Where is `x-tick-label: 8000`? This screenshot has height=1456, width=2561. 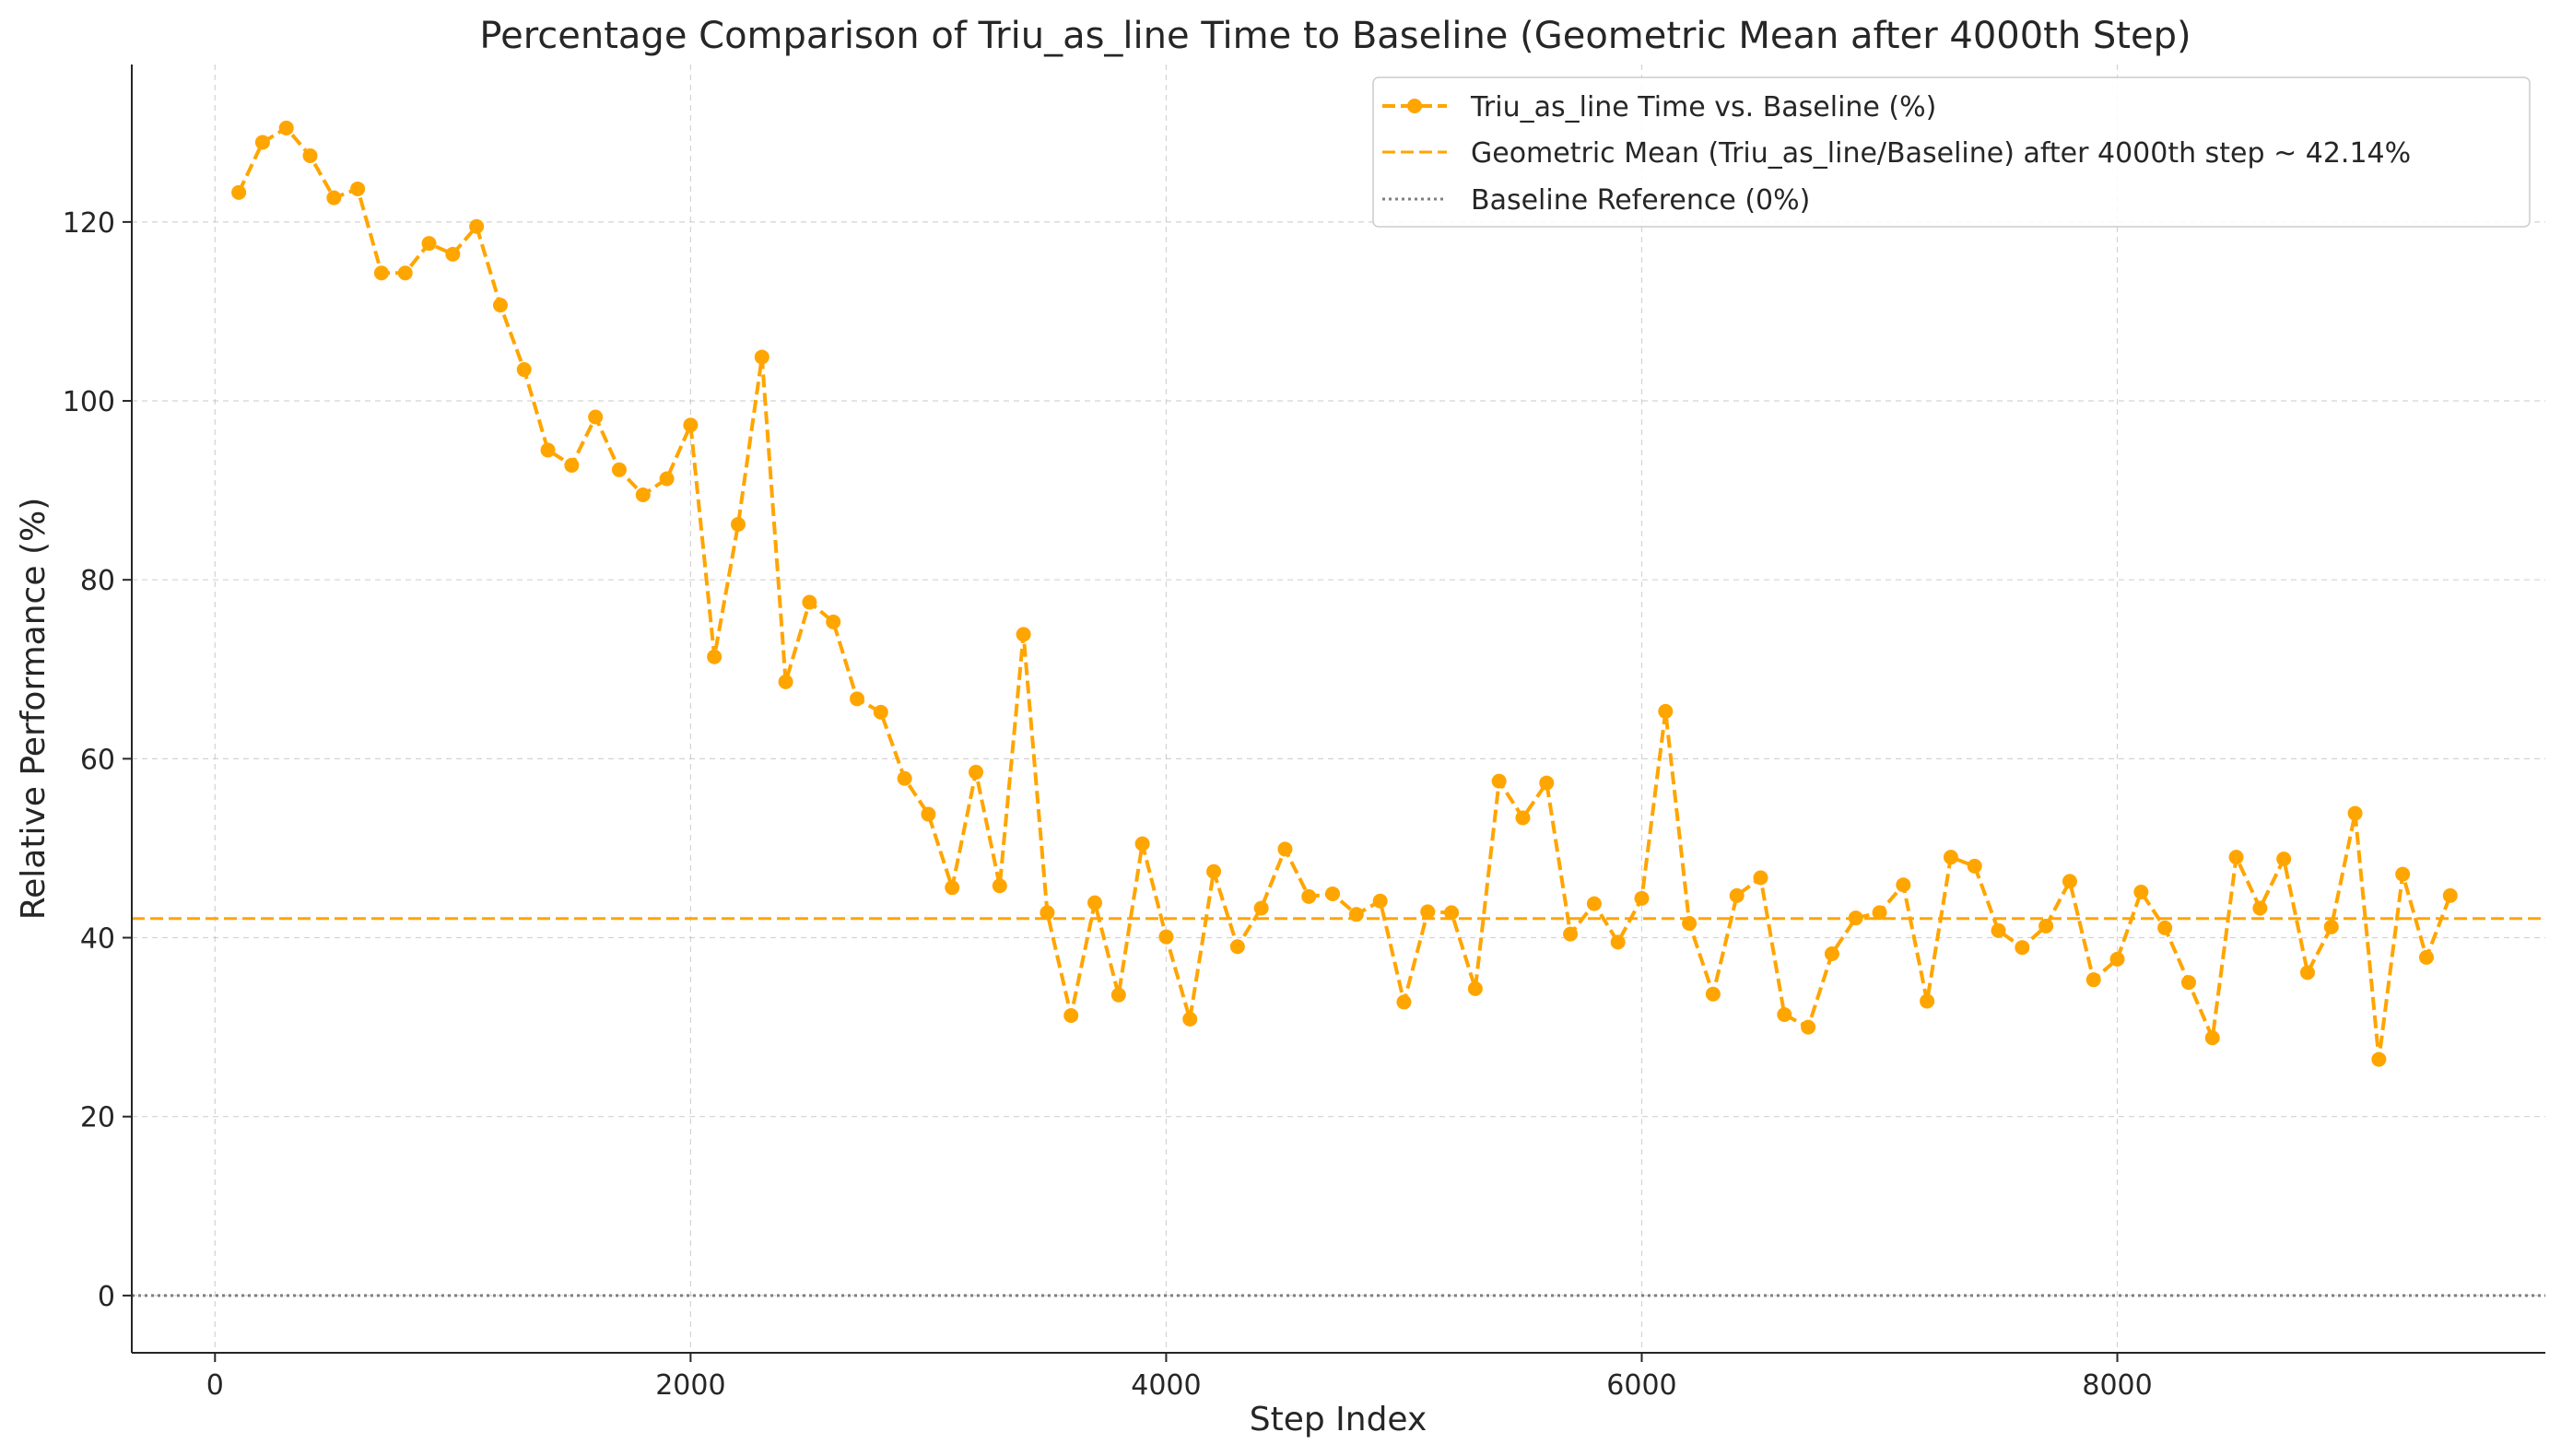
x-tick-label: 8000 is located at coordinates (2117, 1385).